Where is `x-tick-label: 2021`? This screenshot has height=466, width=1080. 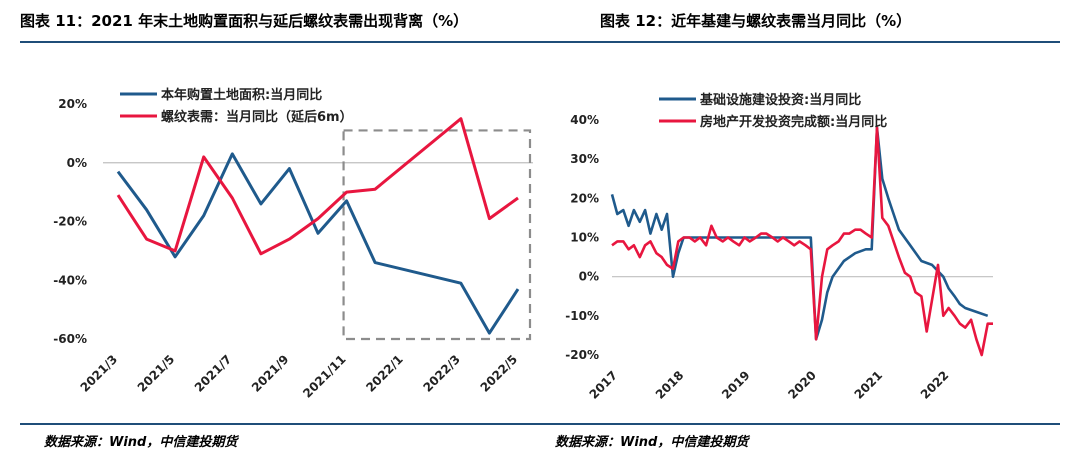 x-tick-label: 2021 is located at coordinates (869, 385).